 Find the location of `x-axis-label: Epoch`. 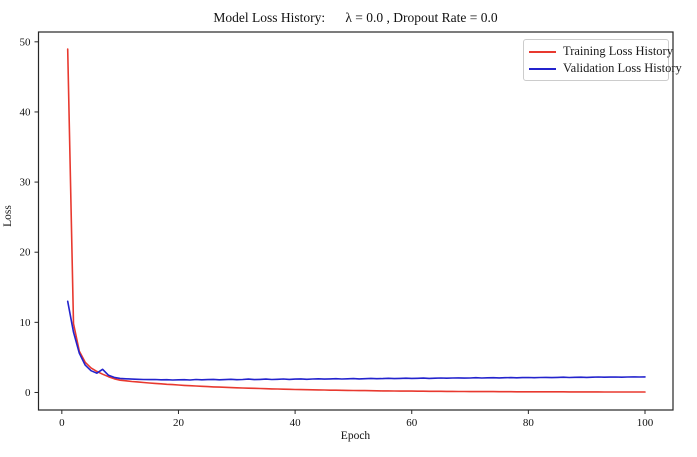

x-axis-label: Epoch is located at coordinates (355, 436).